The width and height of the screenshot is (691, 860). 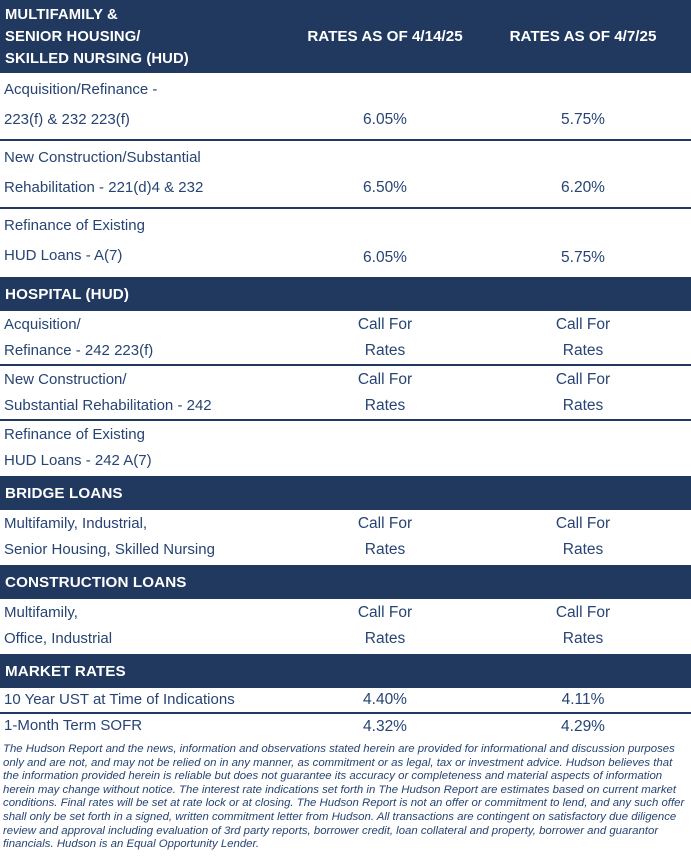 I want to click on row-label-line: Acquisition/Refinance -, so click(x=81, y=89).